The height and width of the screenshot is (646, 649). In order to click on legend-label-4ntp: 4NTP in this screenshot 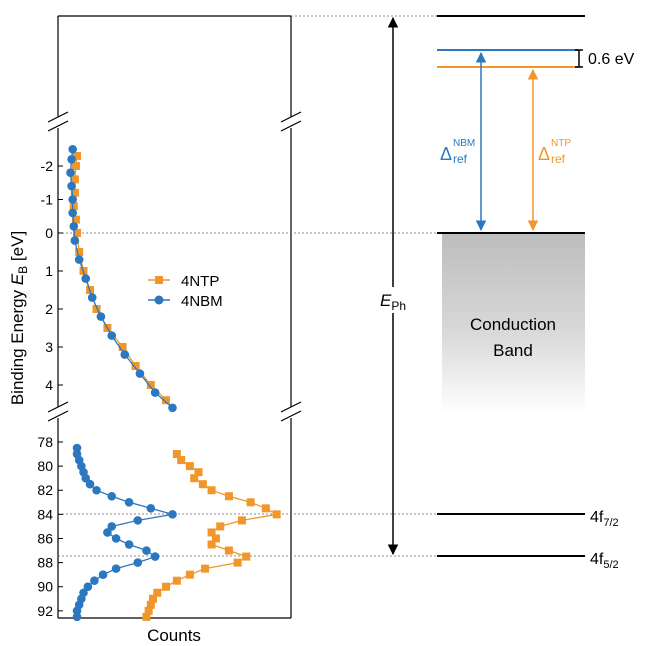, I will do `click(200, 281)`.